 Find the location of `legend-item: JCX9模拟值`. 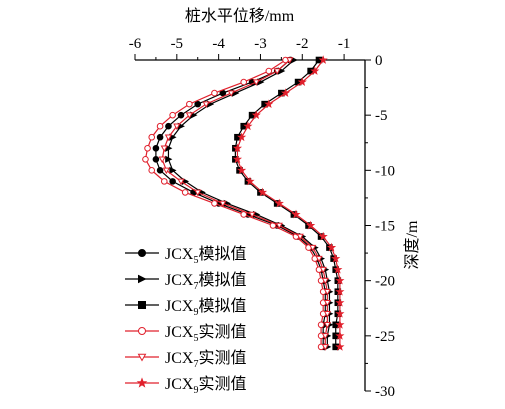

legend-item: JCX9模拟值 is located at coordinates (185, 307).